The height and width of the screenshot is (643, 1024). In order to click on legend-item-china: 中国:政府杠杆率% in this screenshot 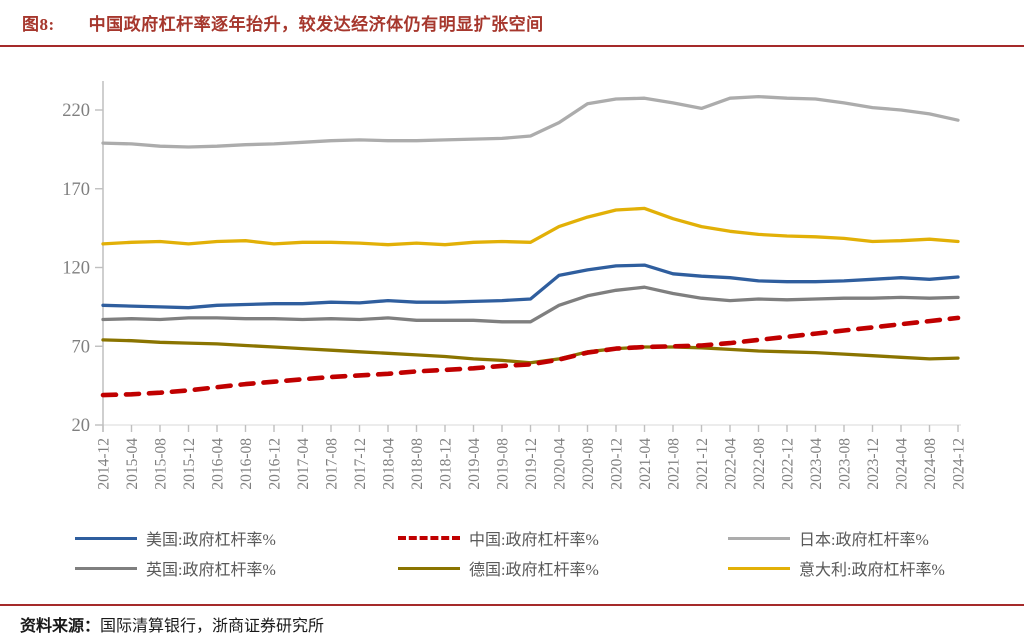, I will do `click(498, 538)`.